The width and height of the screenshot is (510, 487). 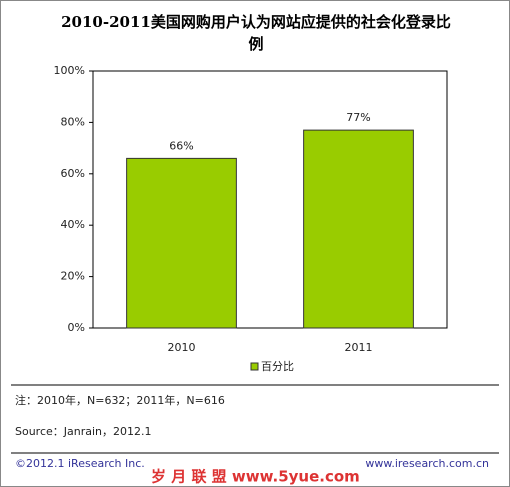 I want to click on x-tick-label: 2010, so click(x=182, y=347).